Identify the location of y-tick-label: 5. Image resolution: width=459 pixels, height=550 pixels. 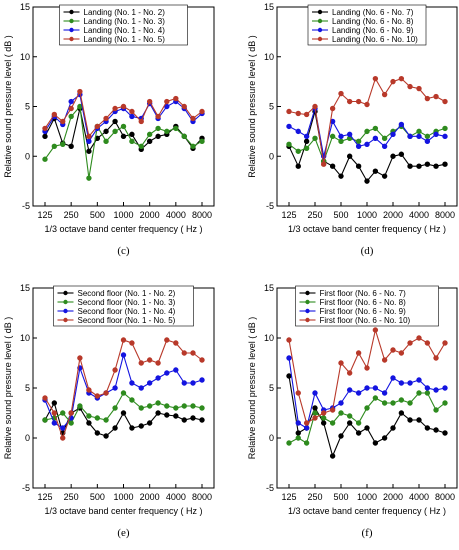
(271, 107).